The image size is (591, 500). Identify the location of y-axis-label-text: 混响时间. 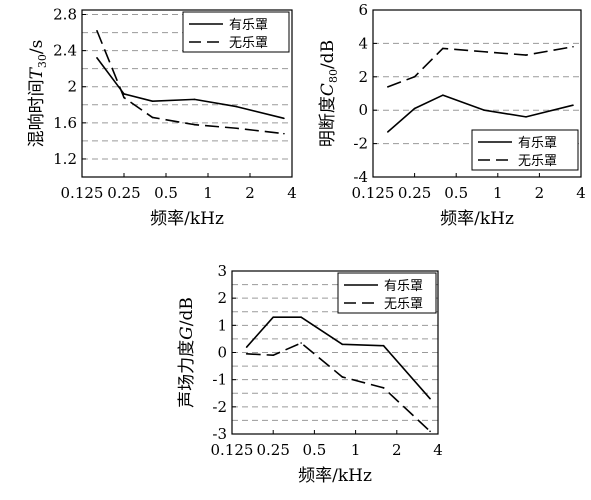
(37, 113).